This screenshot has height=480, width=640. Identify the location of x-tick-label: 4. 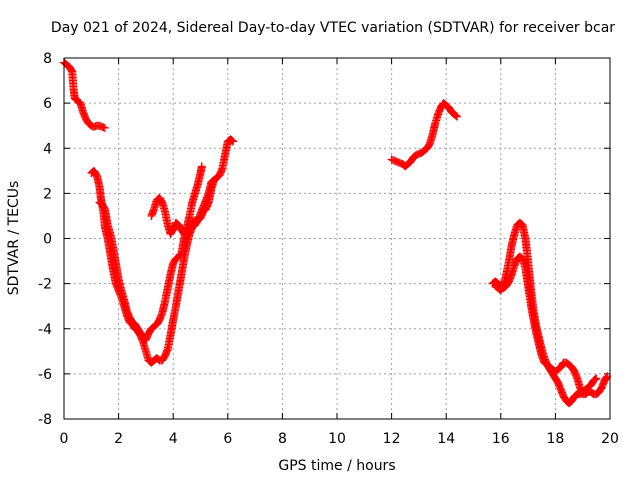
(173, 439).